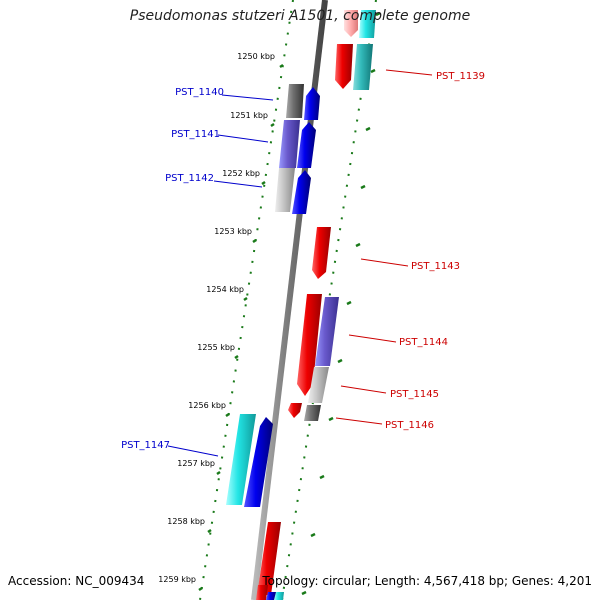 The image size is (600, 600). What do you see at coordinates (220, 275) in the screenshot?
I see `forward-leader-lines` at bounding box center [220, 275].